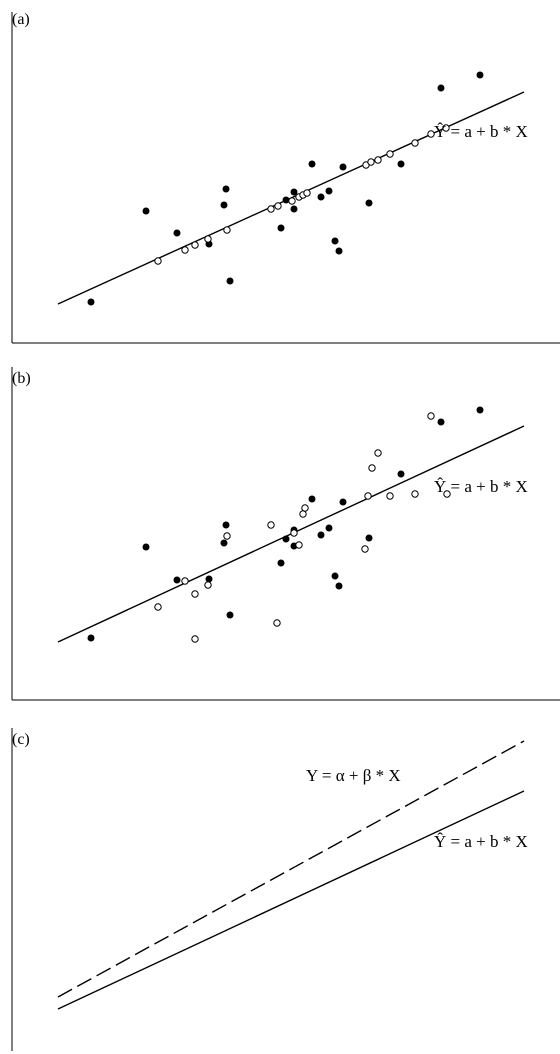  What do you see at coordinates (353, 775) in the screenshot?
I see `true-line-label-c: Y = α + β * X` at bounding box center [353, 775].